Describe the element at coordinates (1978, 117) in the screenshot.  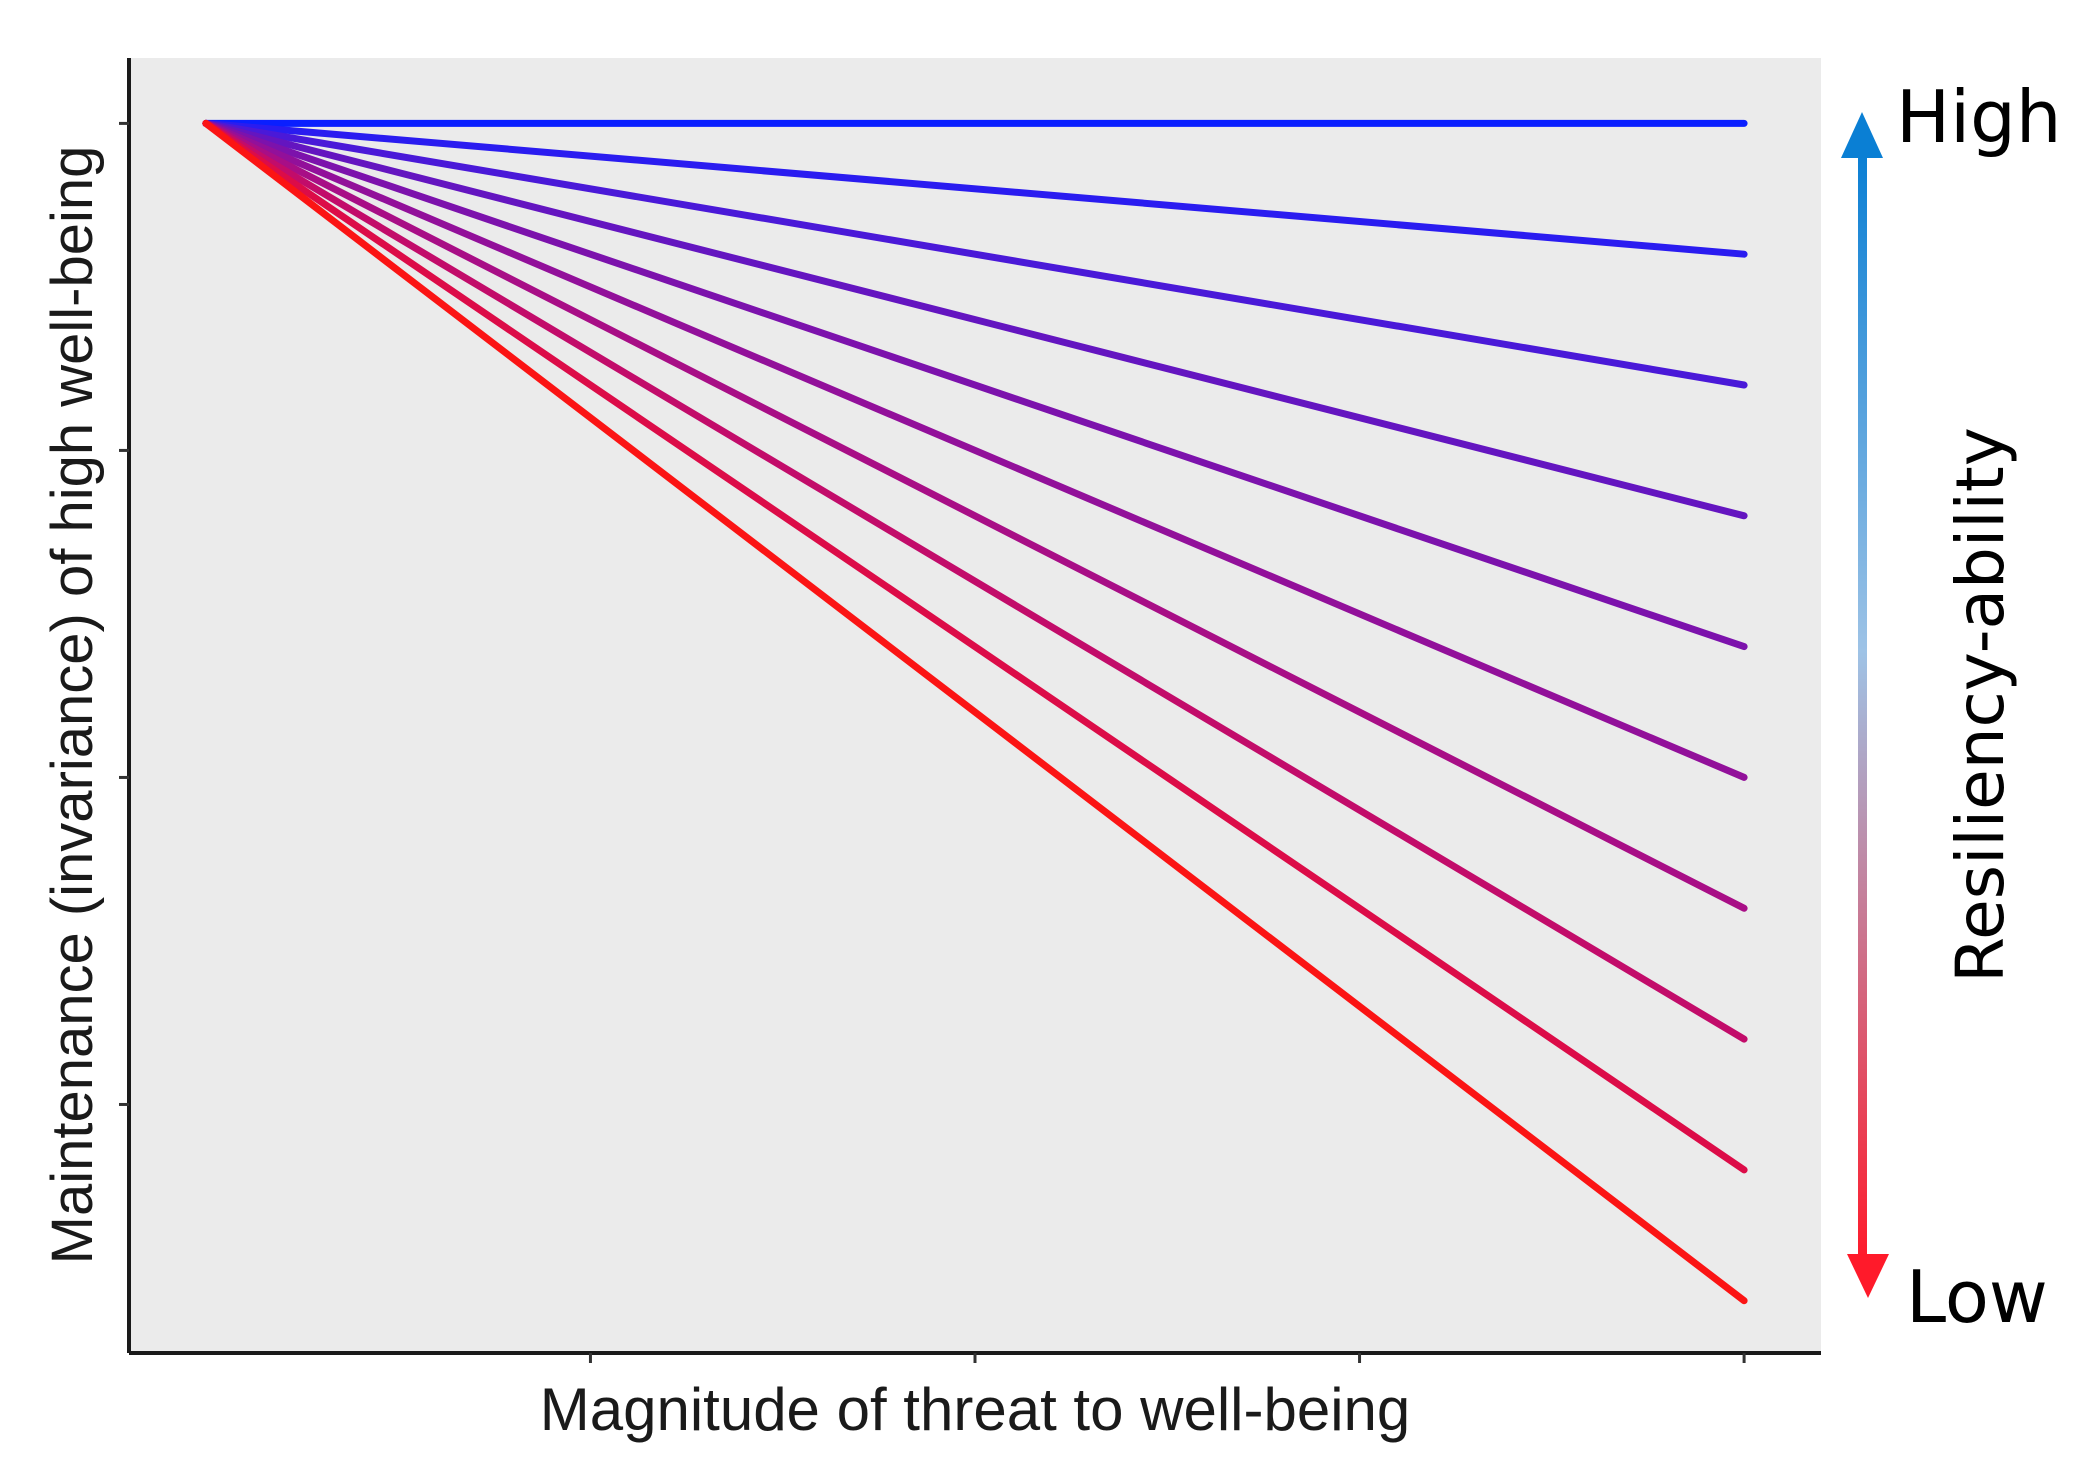
I see `high-label: High` at that location.